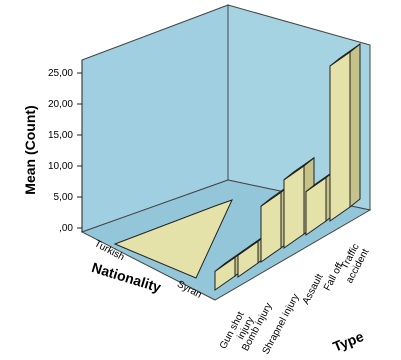 Image resolution: width=401 pixels, height=360 pixels. What do you see at coordinates (353, 263) in the screenshot?
I see `type-tick-label: Trafficaccident` at bounding box center [353, 263].